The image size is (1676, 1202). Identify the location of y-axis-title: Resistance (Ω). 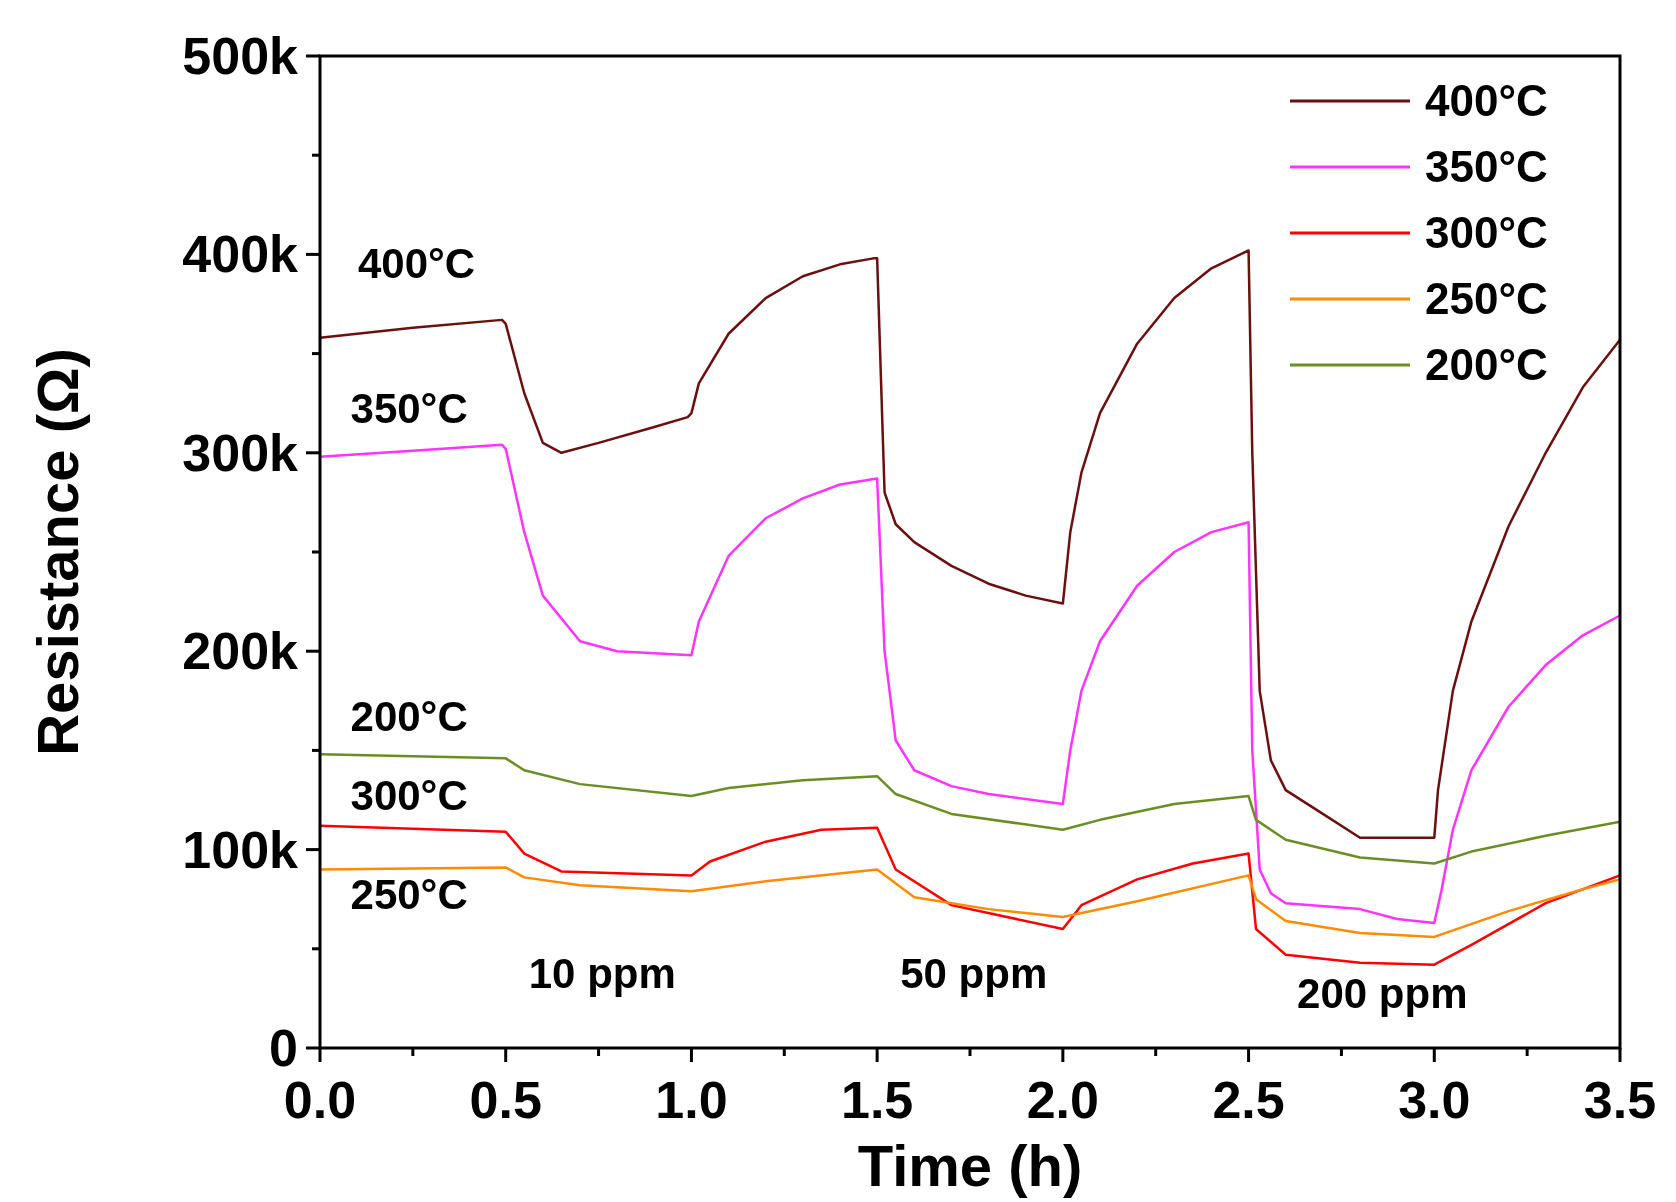
(57, 552).